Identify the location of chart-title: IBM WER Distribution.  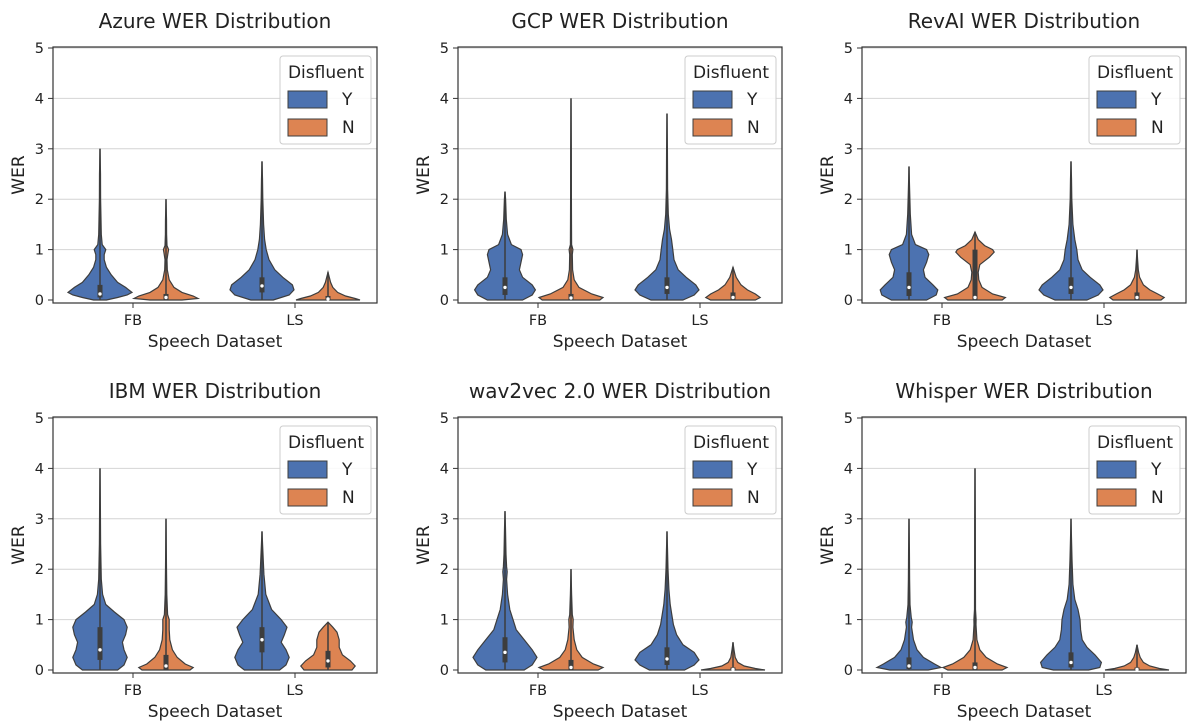
(215, 391).